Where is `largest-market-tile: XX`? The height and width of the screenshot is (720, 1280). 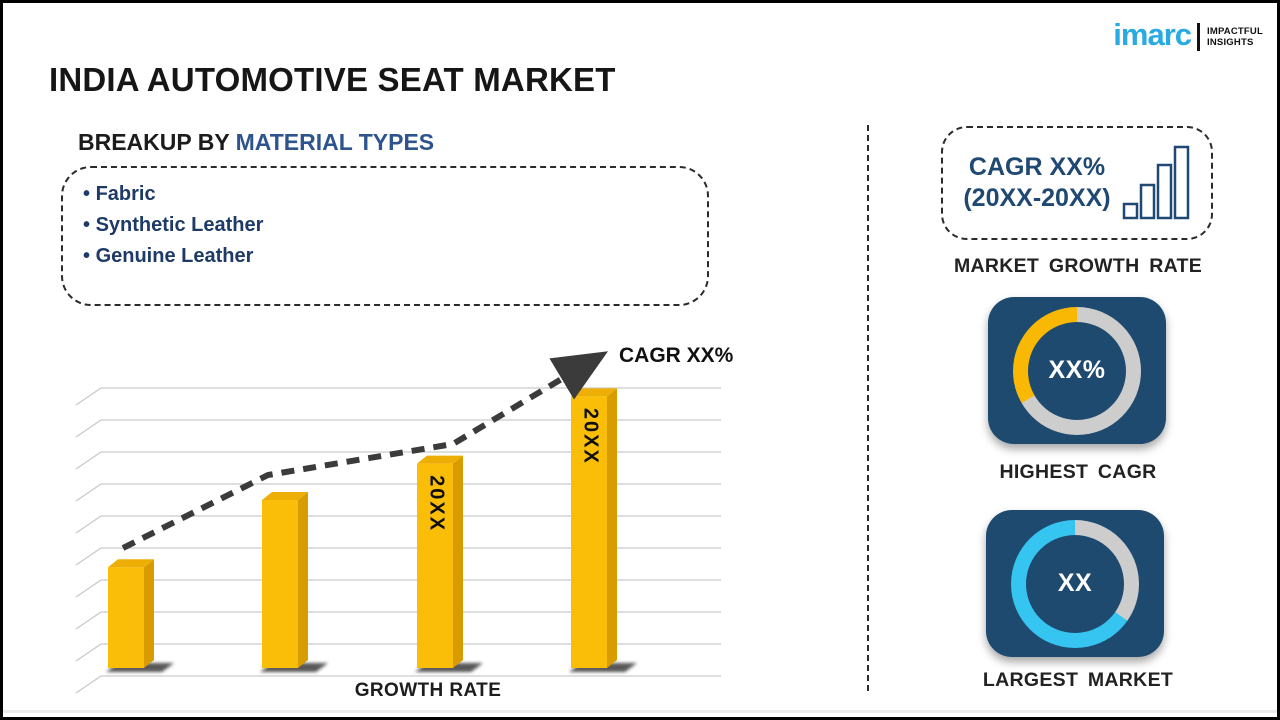
largest-market-tile: XX is located at coordinates (1075, 583).